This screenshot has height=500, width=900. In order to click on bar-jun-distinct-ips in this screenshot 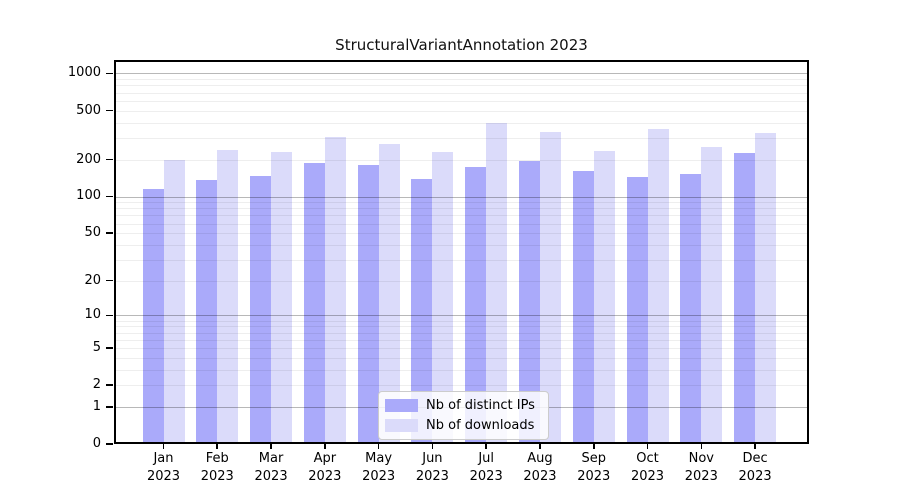, I will do `click(422, 311)`.